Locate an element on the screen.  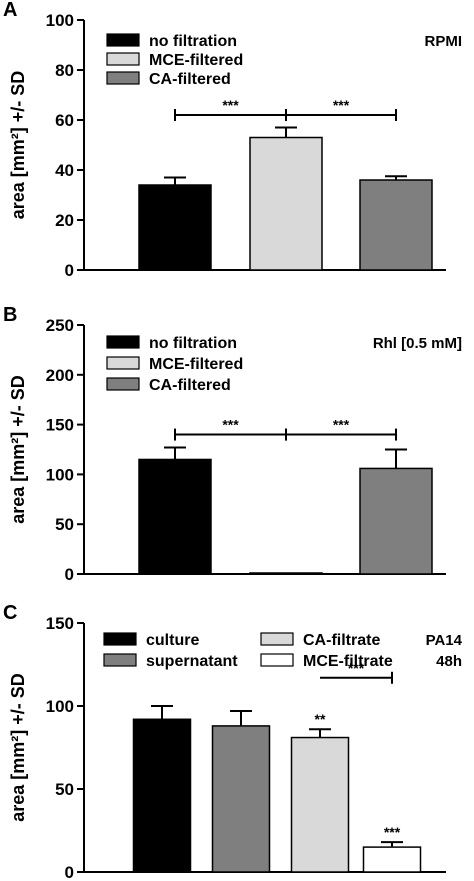
legend-label: MCE-filtrate is located at coordinates (348, 661).